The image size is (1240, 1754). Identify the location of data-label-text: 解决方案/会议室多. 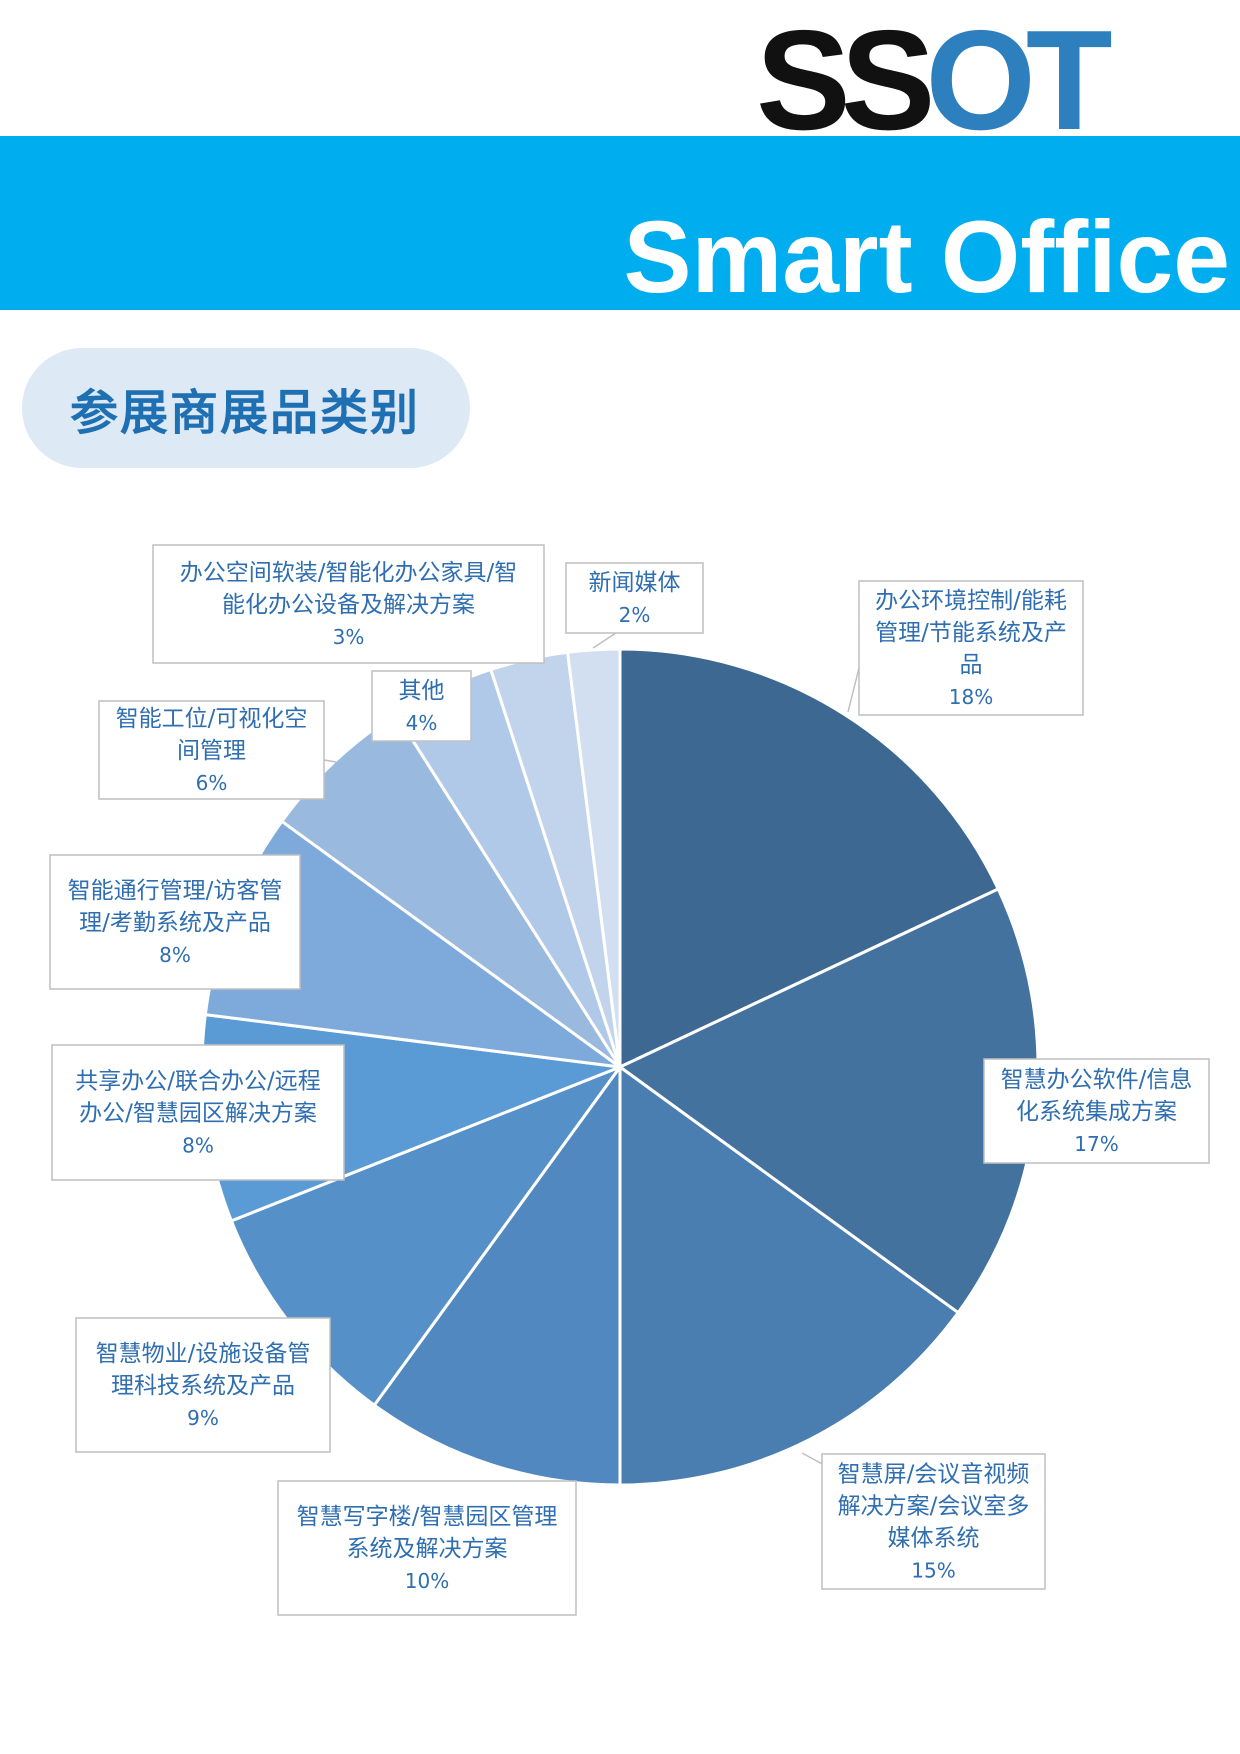
(934, 1507).